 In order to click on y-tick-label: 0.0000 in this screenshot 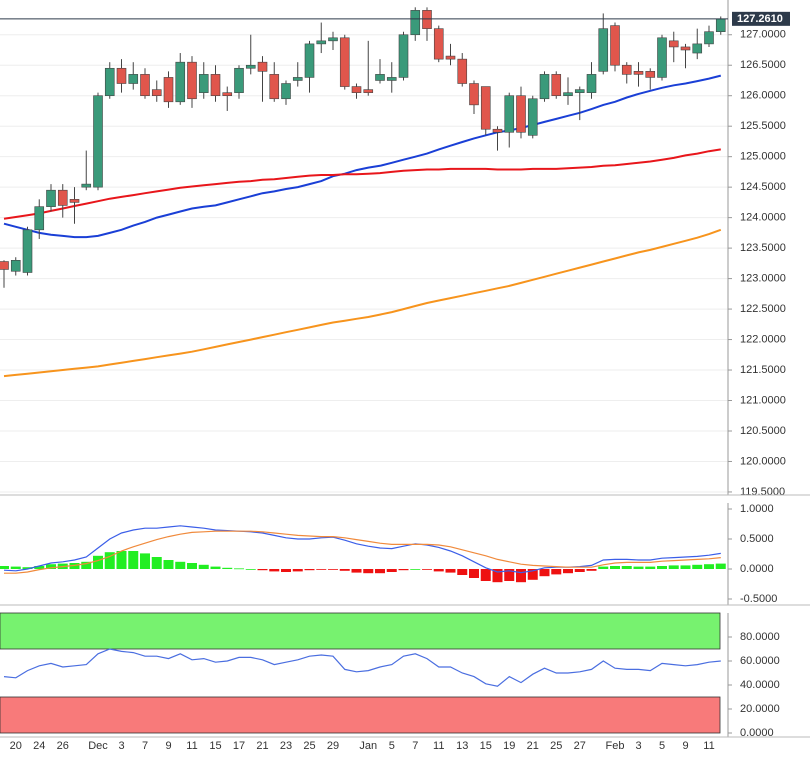, I will do `click(757, 569)`.